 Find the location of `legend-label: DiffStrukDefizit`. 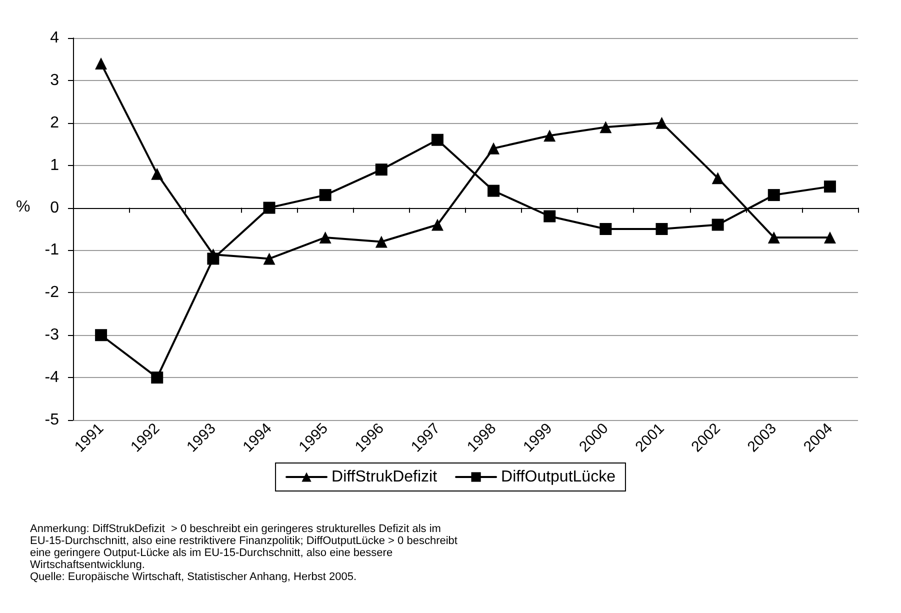

legend-label: DiffStrukDefizit is located at coordinates (385, 477).